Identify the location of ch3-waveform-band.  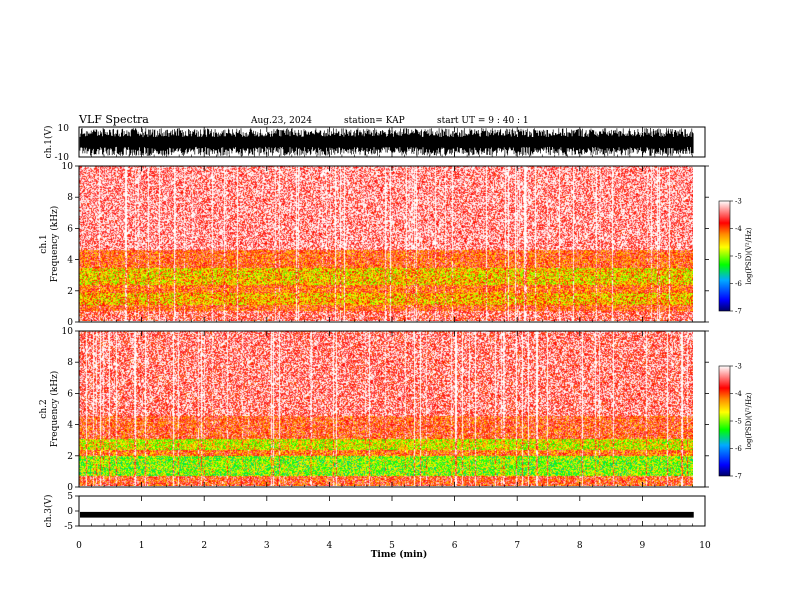
(387, 514).